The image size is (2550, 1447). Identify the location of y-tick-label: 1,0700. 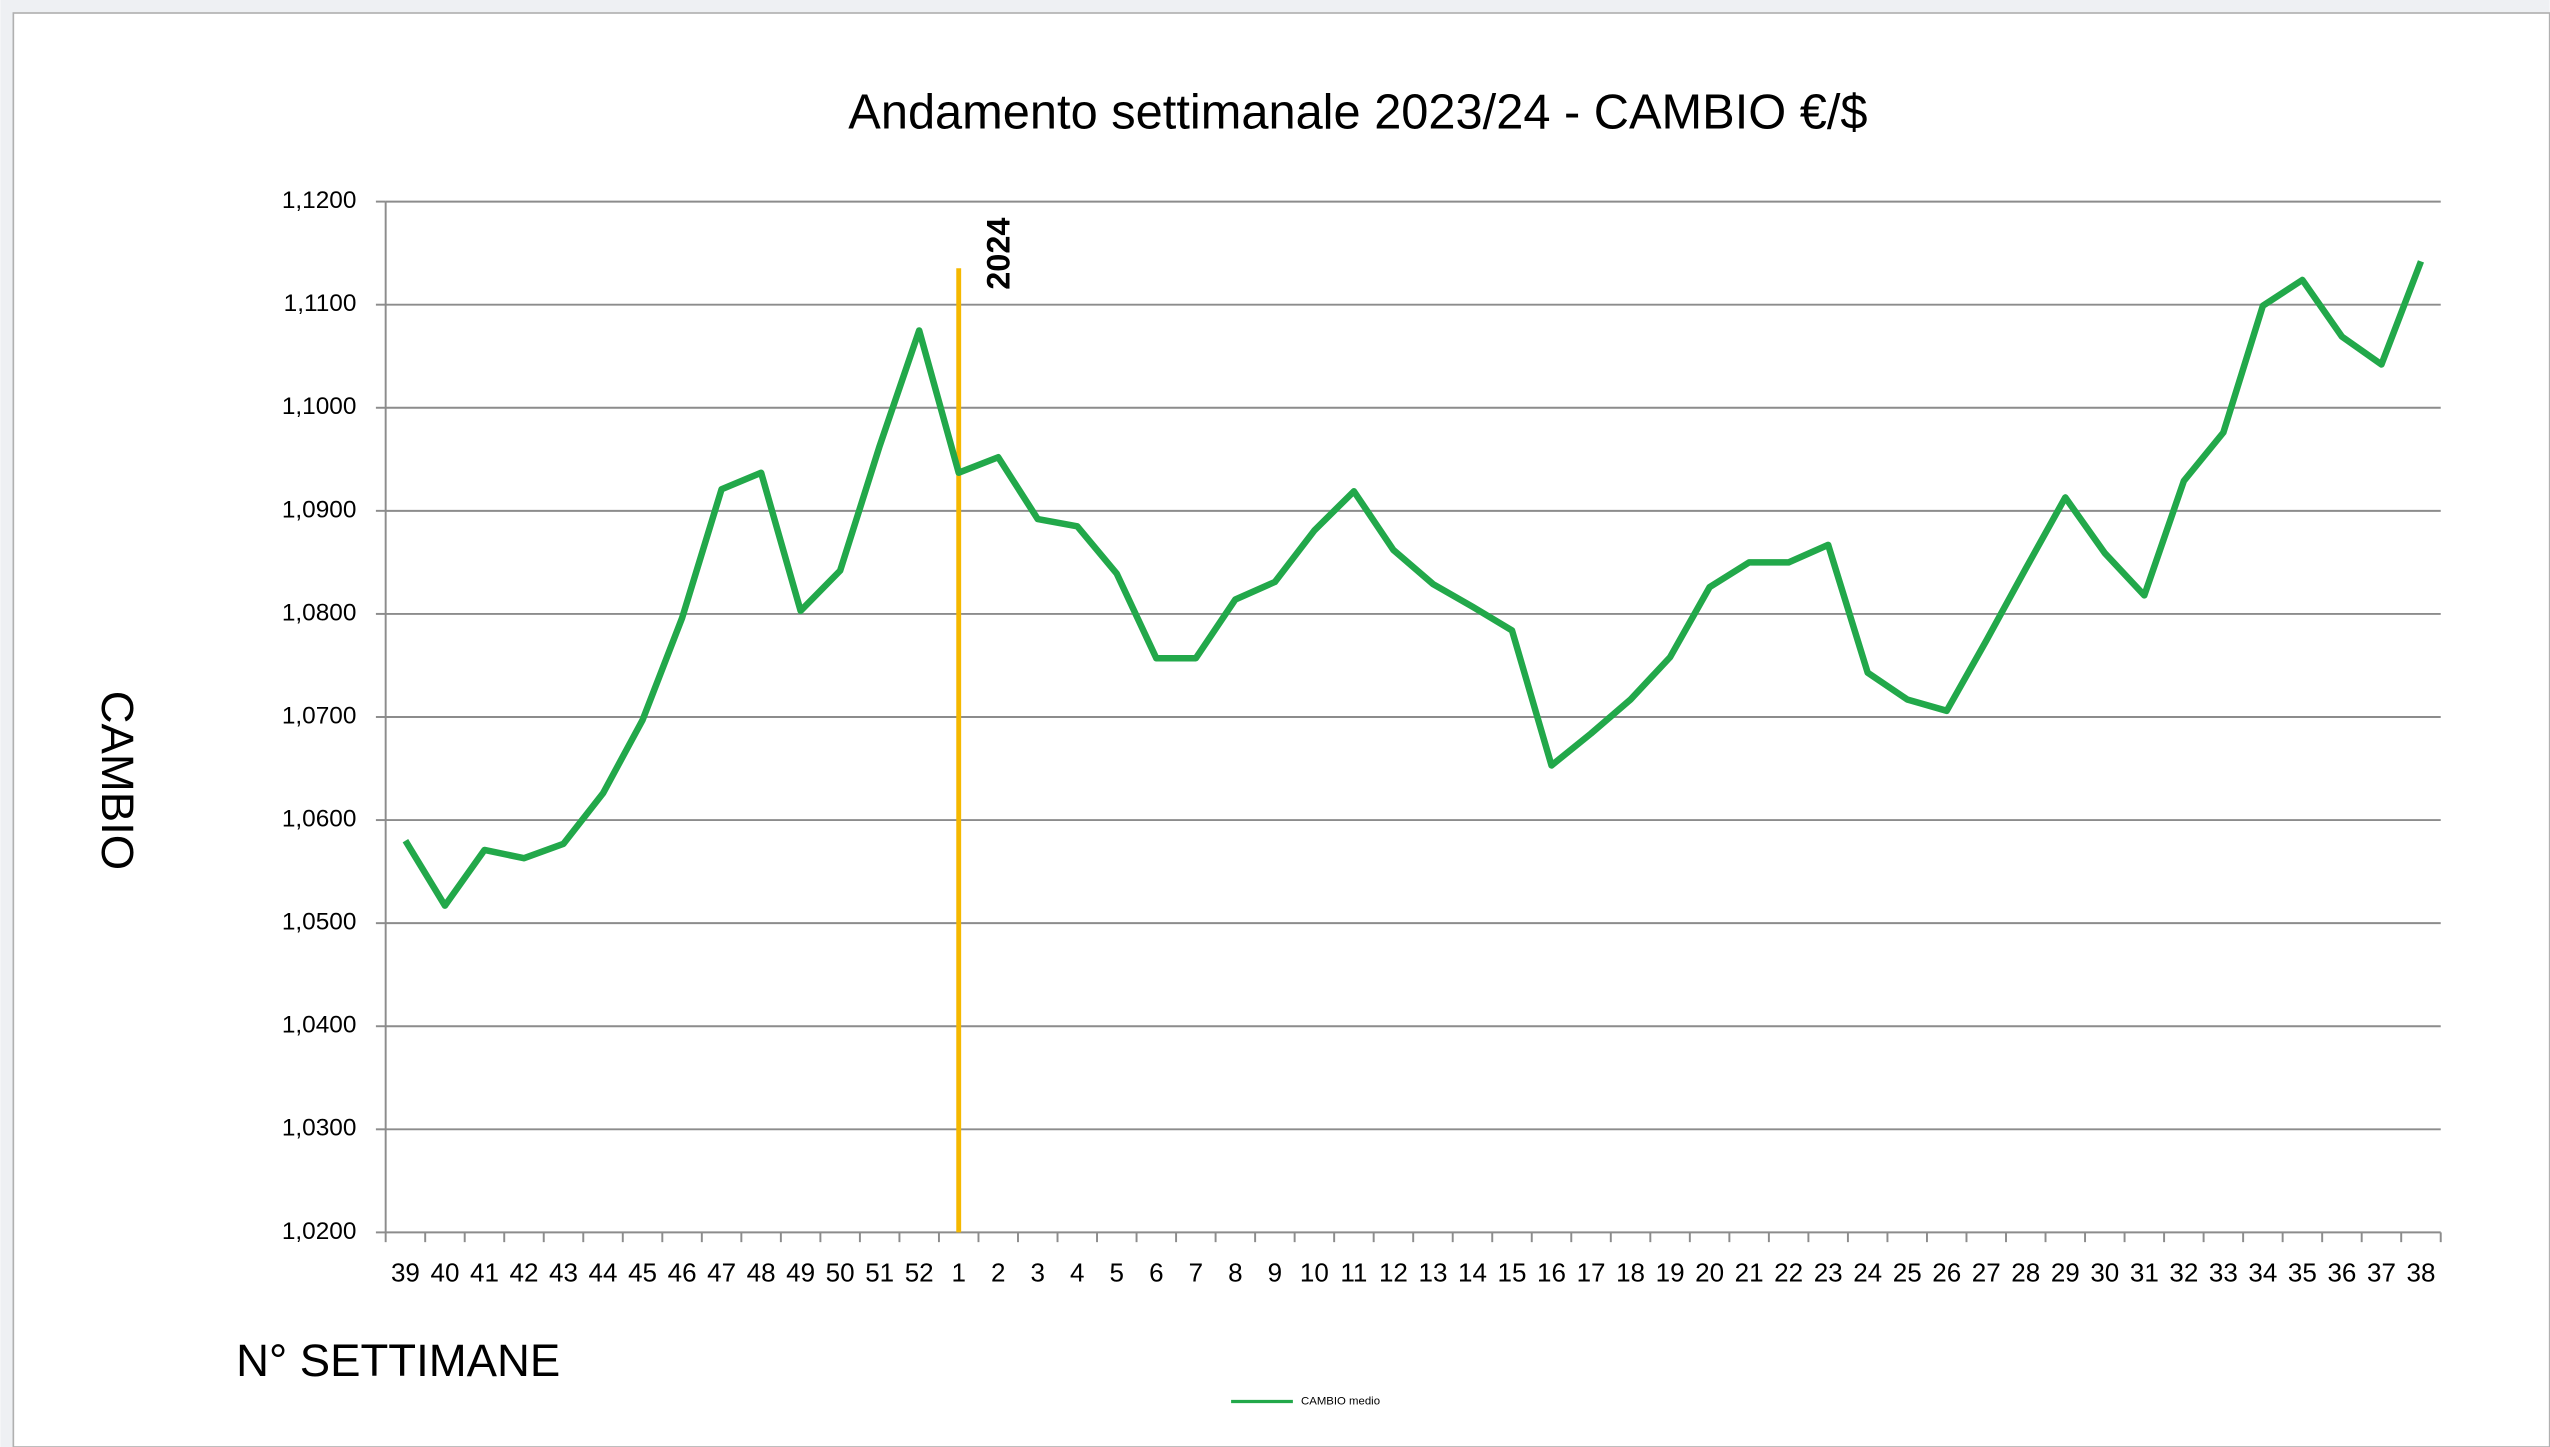
(319, 715).